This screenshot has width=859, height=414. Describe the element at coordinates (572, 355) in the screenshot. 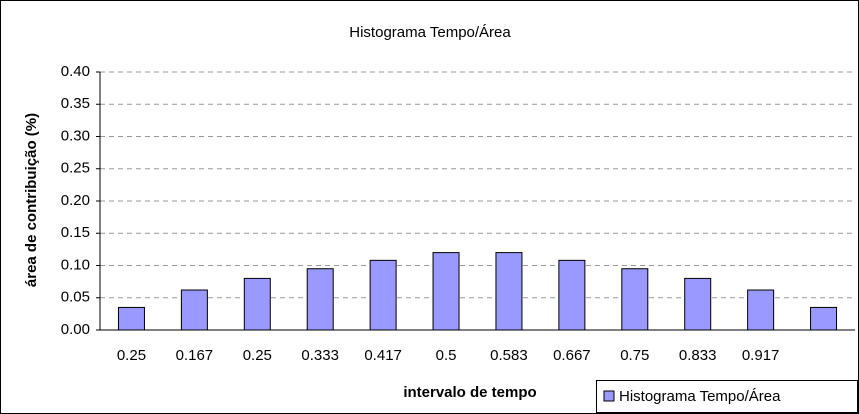

I see `x-tick-label: 0.667` at that location.